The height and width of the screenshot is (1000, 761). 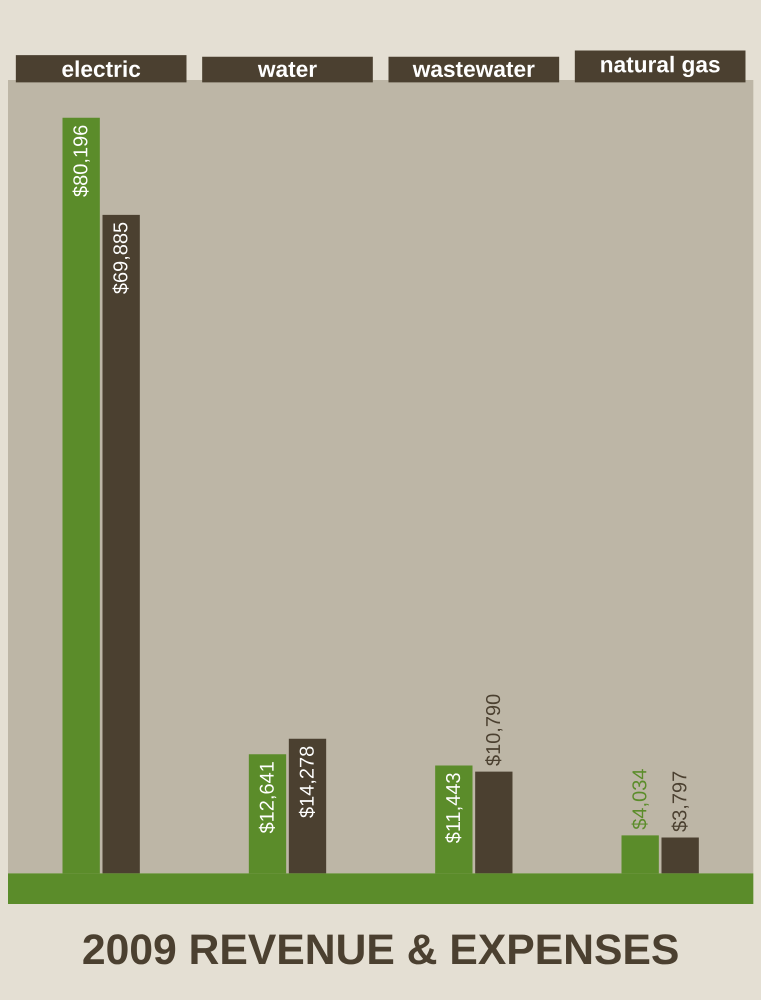 What do you see at coordinates (81, 161) in the screenshot?
I see `data-label: $80,196` at bounding box center [81, 161].